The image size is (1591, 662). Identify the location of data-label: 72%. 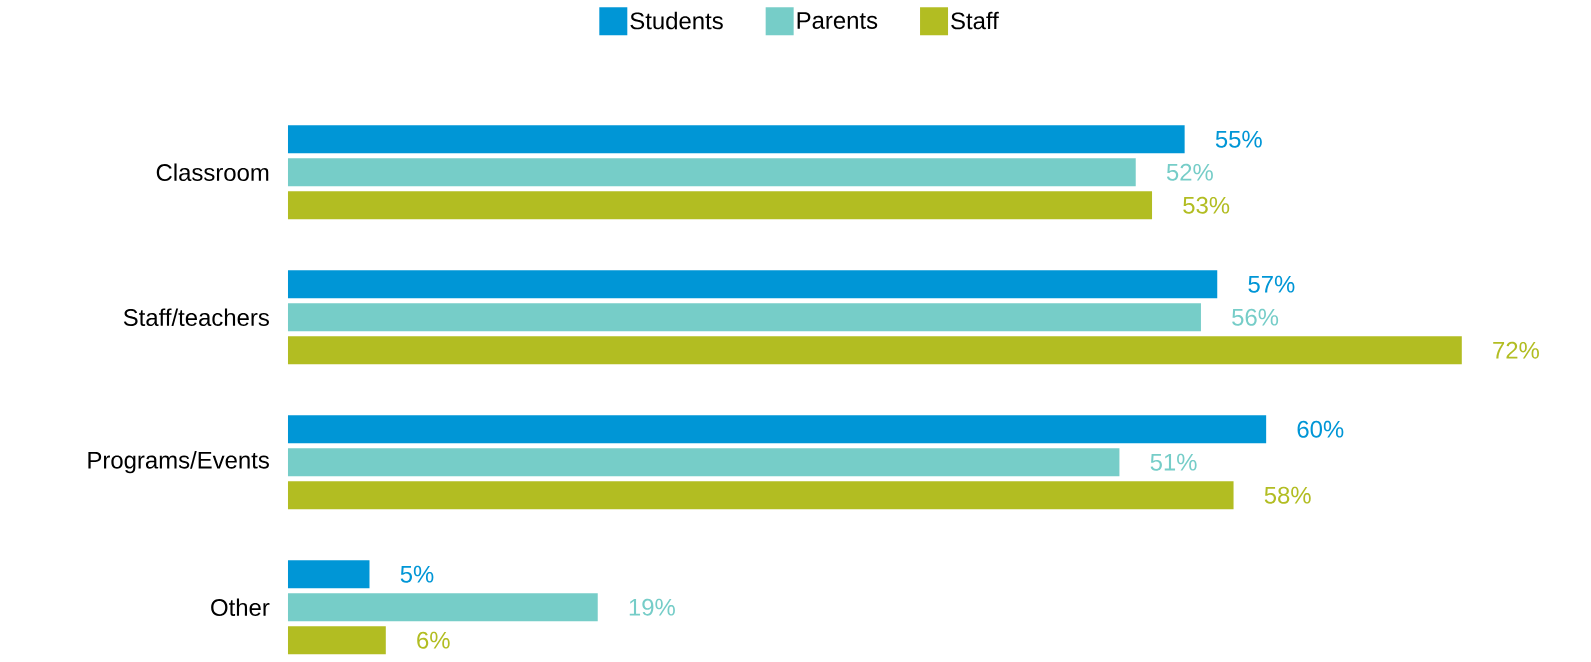
(1516, 350).